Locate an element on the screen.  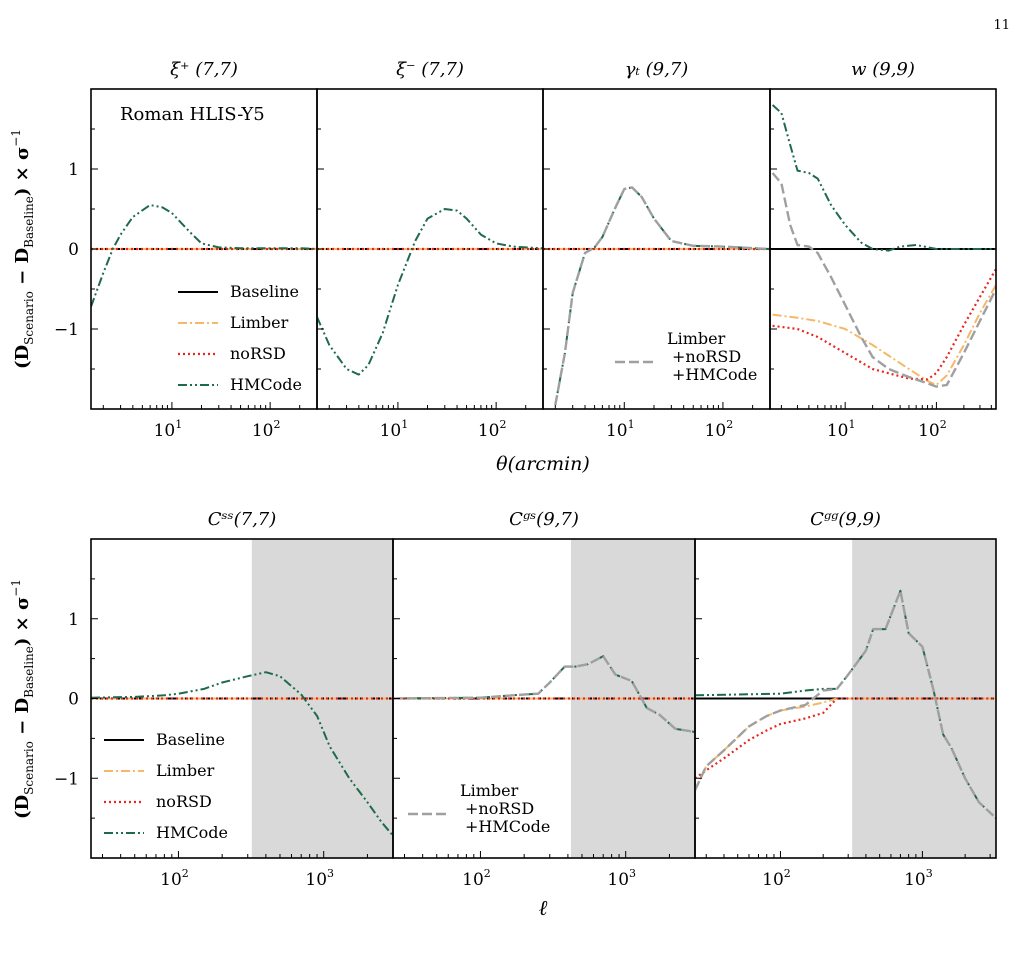
panel-title: w (9,9) is located at coordinates (883, 69).